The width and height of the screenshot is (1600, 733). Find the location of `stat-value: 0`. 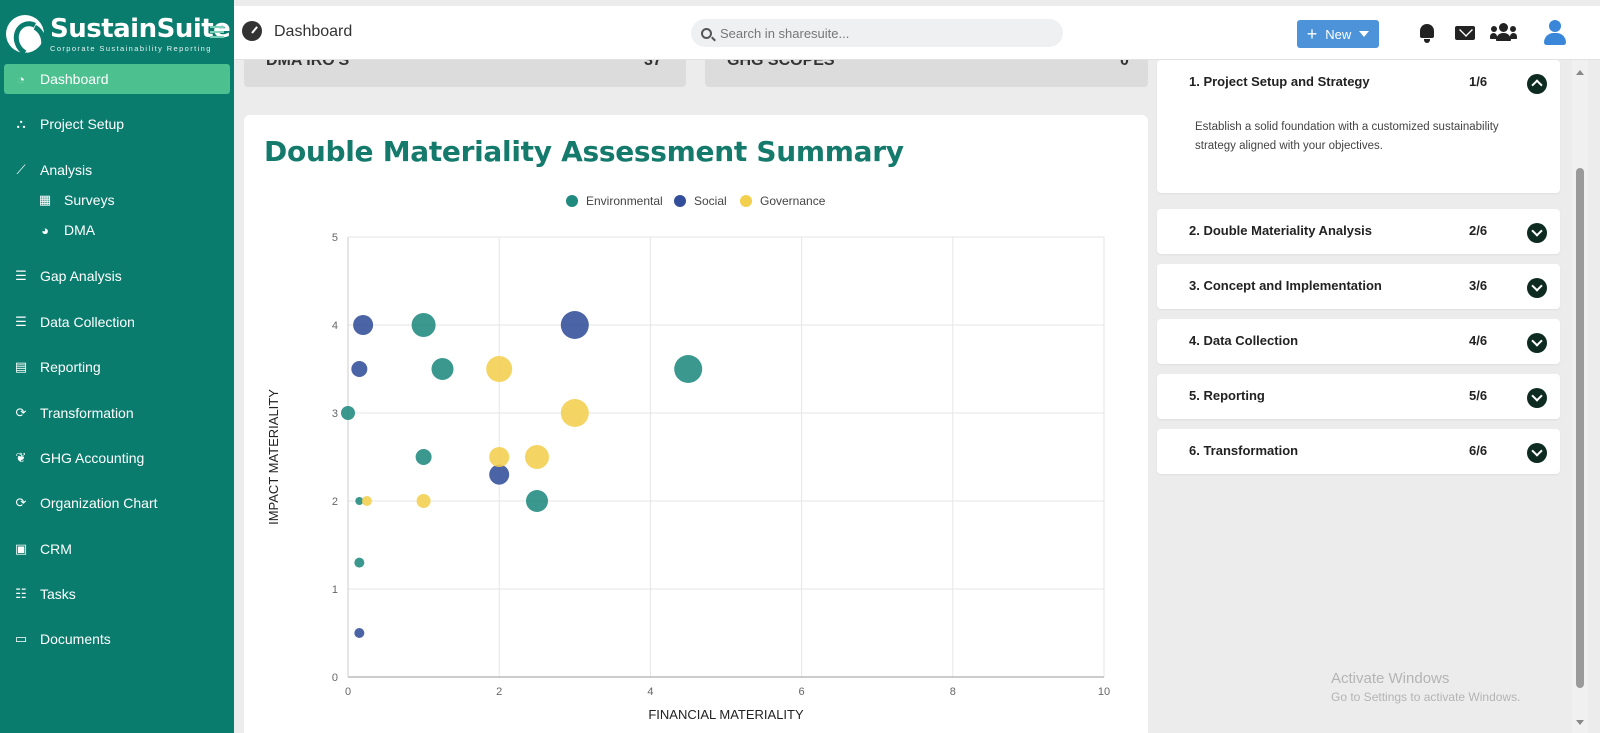

stat-value: 0 is located at coordinates (1124, 64).